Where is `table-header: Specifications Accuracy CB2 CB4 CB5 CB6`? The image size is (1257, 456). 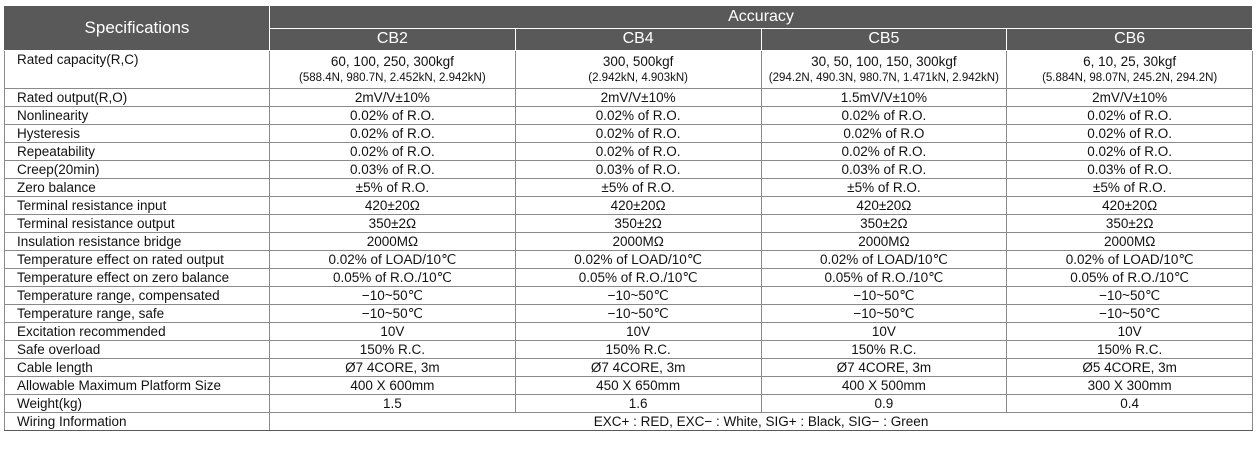 table-header: Specifications Accuracy CB2 CB4 CB5 CB6 is located at coordinates (629, 28).